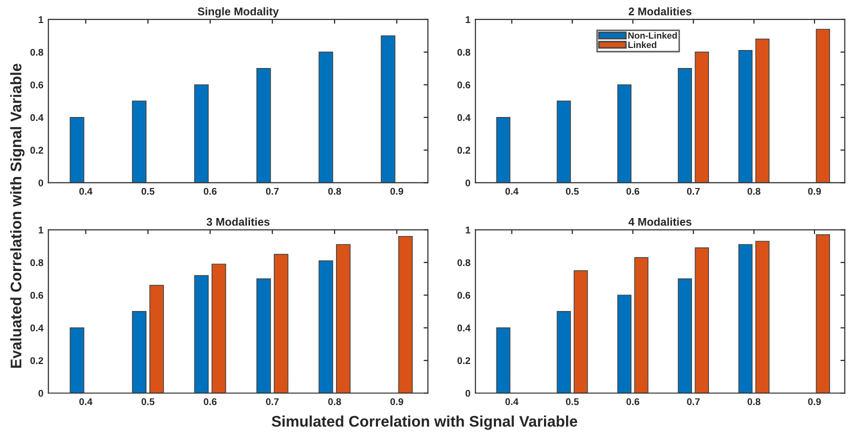 The width and height of the screenshot is (849, 432). Describe the element at coordinates (238, 12) in the screenshot. I see `chart-title: Single Modality` at that location.